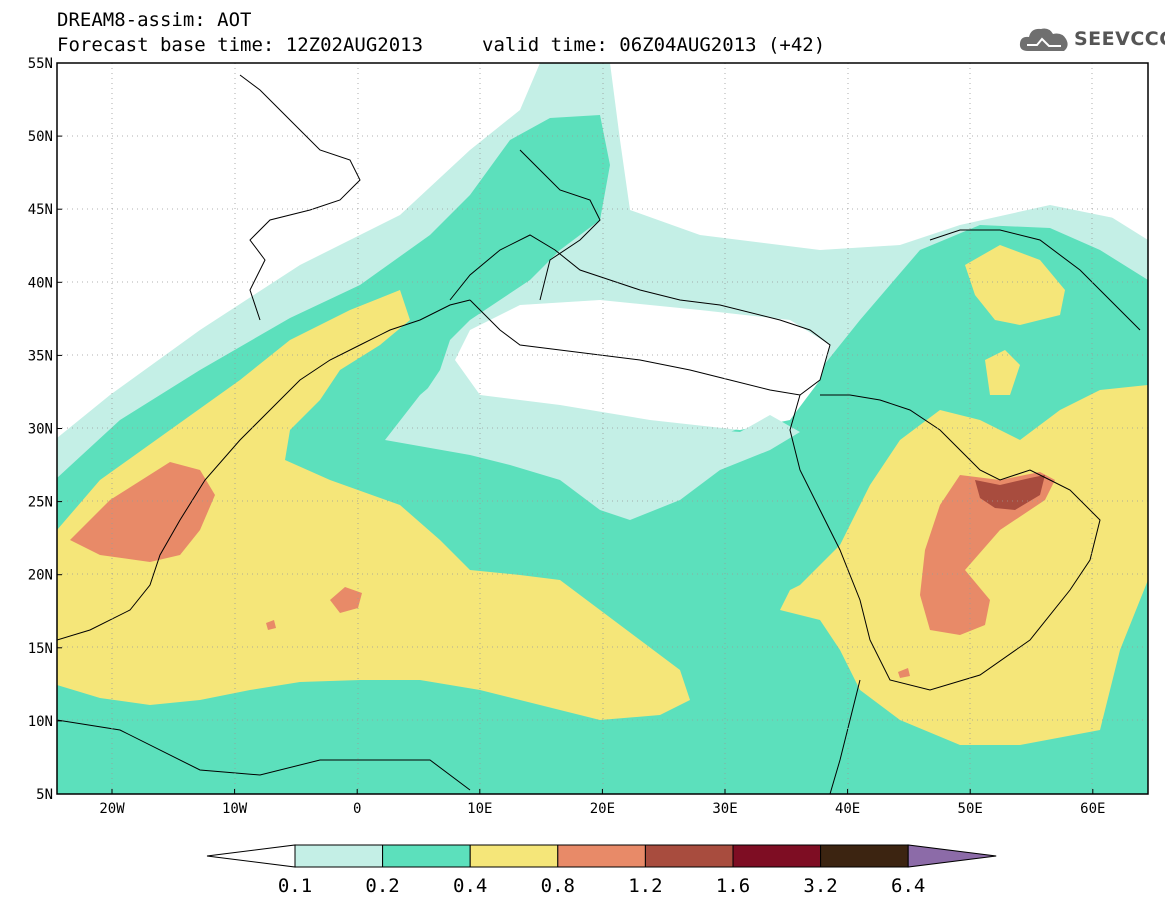 The image size is (1165, 905). Describe the element at coordinates (357, 809) in the screenshot. I see `lon-label: 0` at that location.